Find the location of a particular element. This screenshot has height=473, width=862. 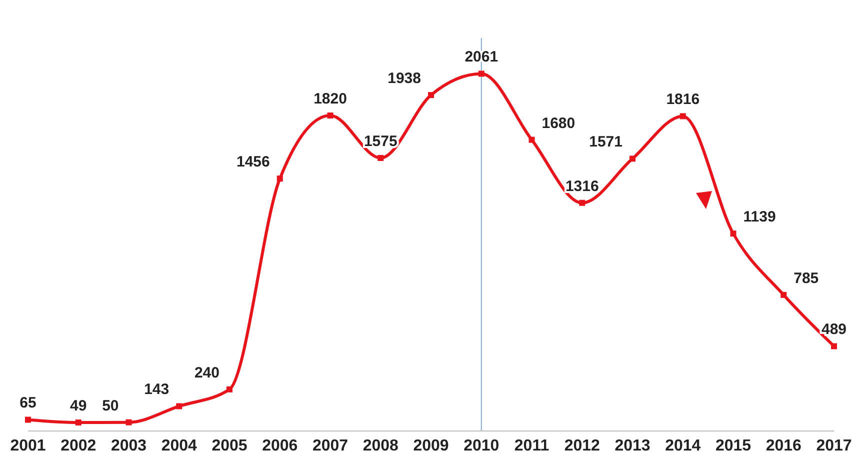

data-label: 1316 is located at coordinates (582, 186).